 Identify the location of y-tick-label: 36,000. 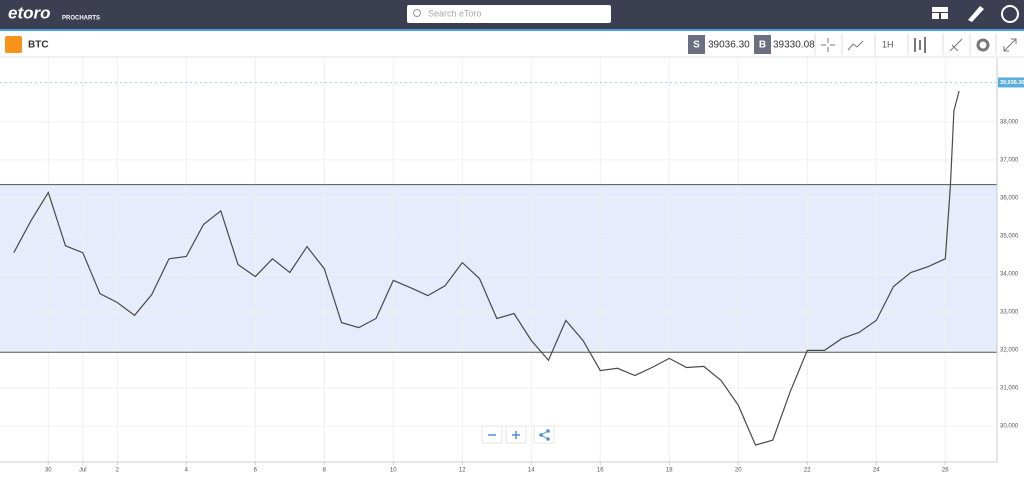
(1009, 199).